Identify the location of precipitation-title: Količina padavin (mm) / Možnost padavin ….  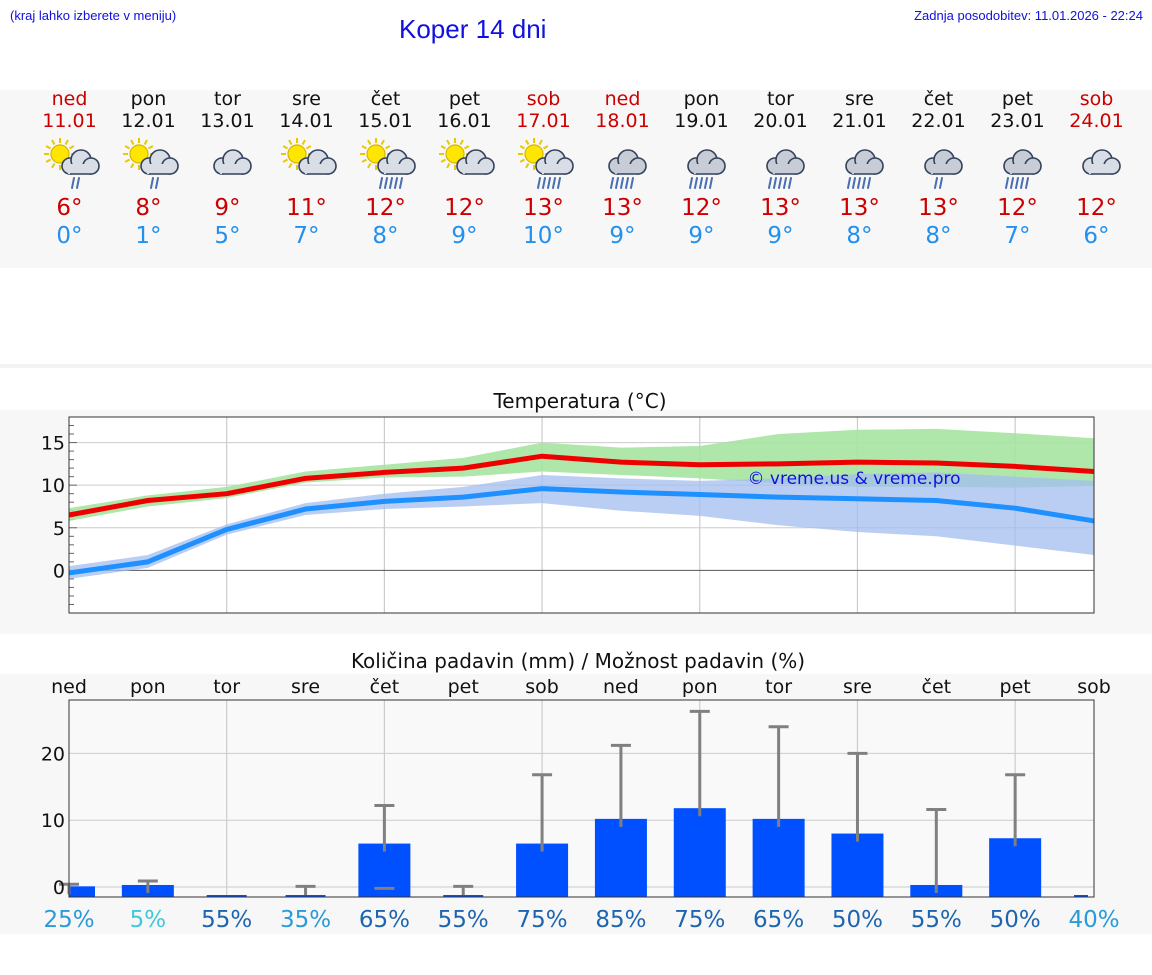
(578, 661).